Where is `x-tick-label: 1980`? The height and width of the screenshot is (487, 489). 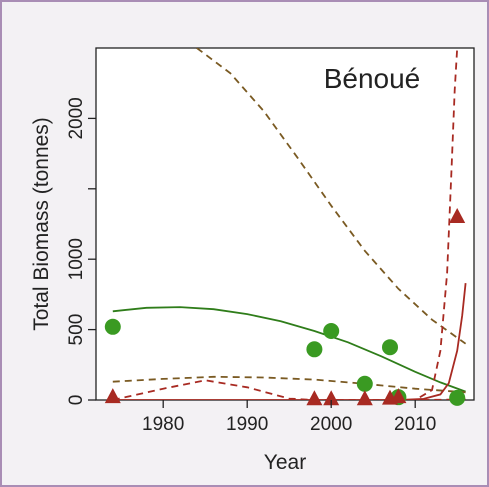 x-tick-label: 1980 is located at coordinates (163, 424).